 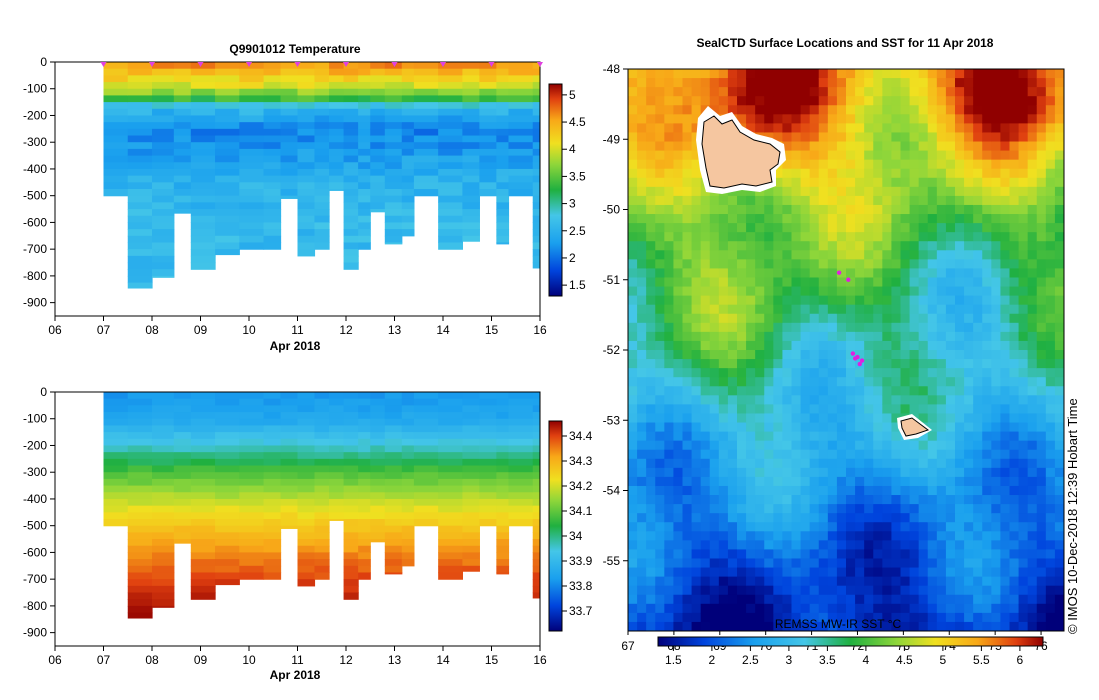 What do you see at coordinates (789, 660) in the screenshot?
I see `sst-colorbar-label: 3` at bounding box center [789, 660].